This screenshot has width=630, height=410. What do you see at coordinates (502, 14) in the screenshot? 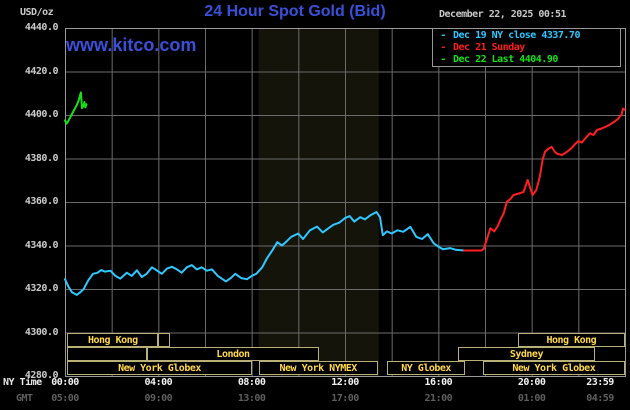
I see `chart-datetime: December 22, 2025 00:51` at bounding box center [502, 14].